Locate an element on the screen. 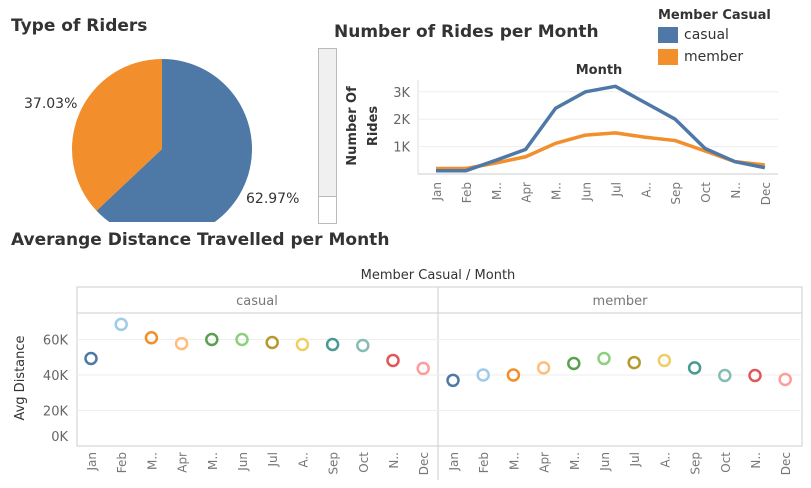 The width and height of the screenshot is (811, 488). pie-label-casual: 62.97% is located at coordinates (272, 199).